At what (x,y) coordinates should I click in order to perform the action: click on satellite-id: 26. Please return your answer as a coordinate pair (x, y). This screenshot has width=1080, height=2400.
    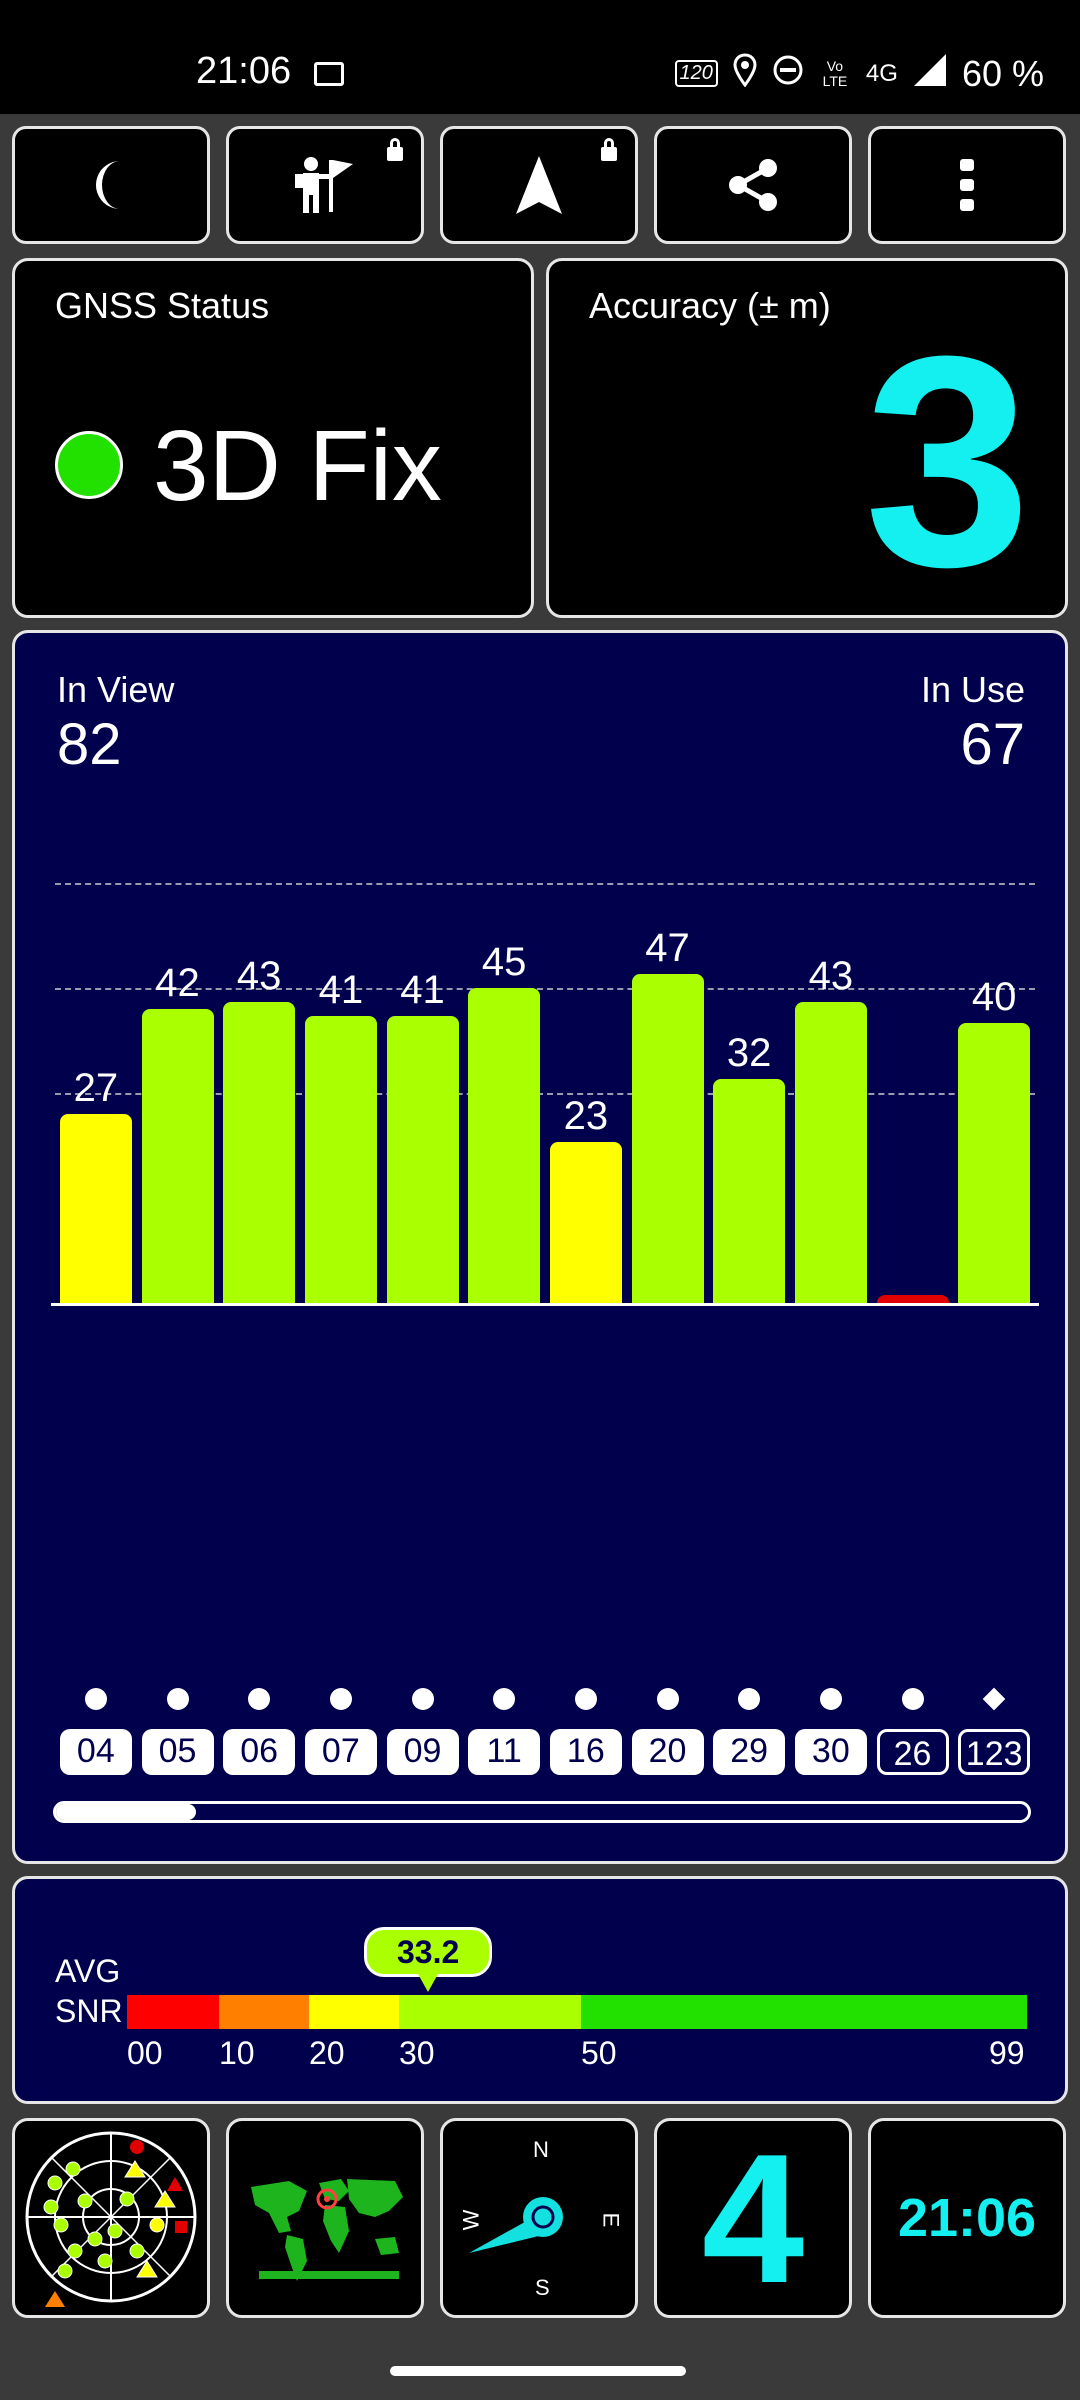
    Looking at the image, I should click on (912, 1752).